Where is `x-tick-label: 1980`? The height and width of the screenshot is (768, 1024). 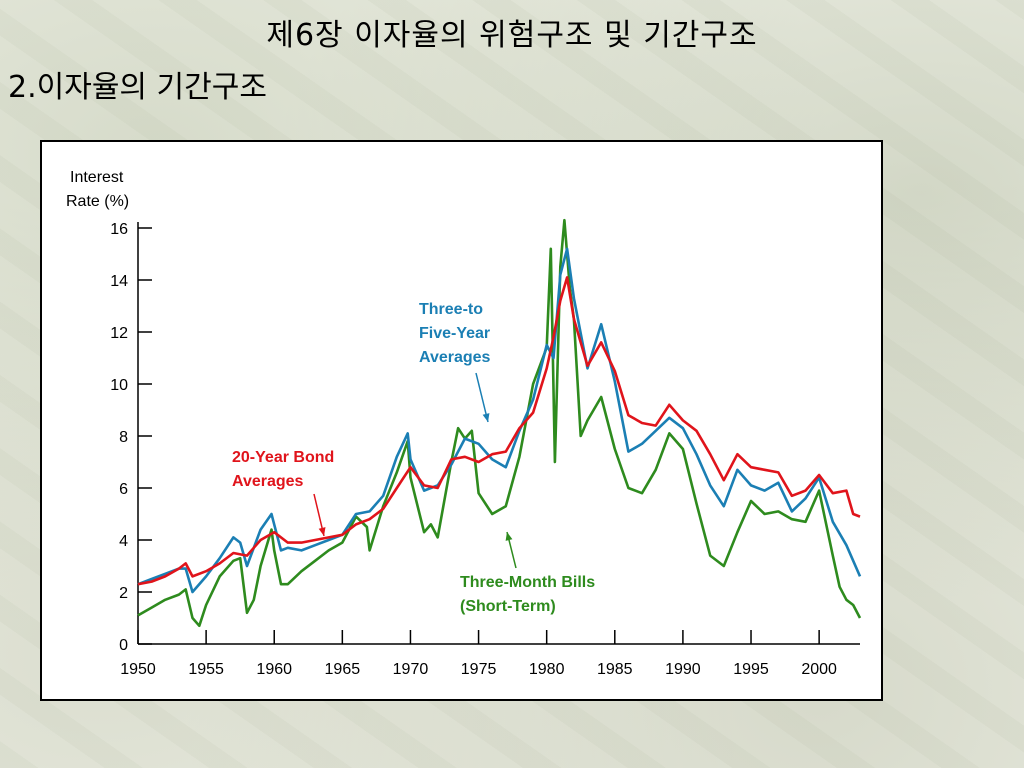 x-tick-label: 1980 is located at coordinates (547, 669).